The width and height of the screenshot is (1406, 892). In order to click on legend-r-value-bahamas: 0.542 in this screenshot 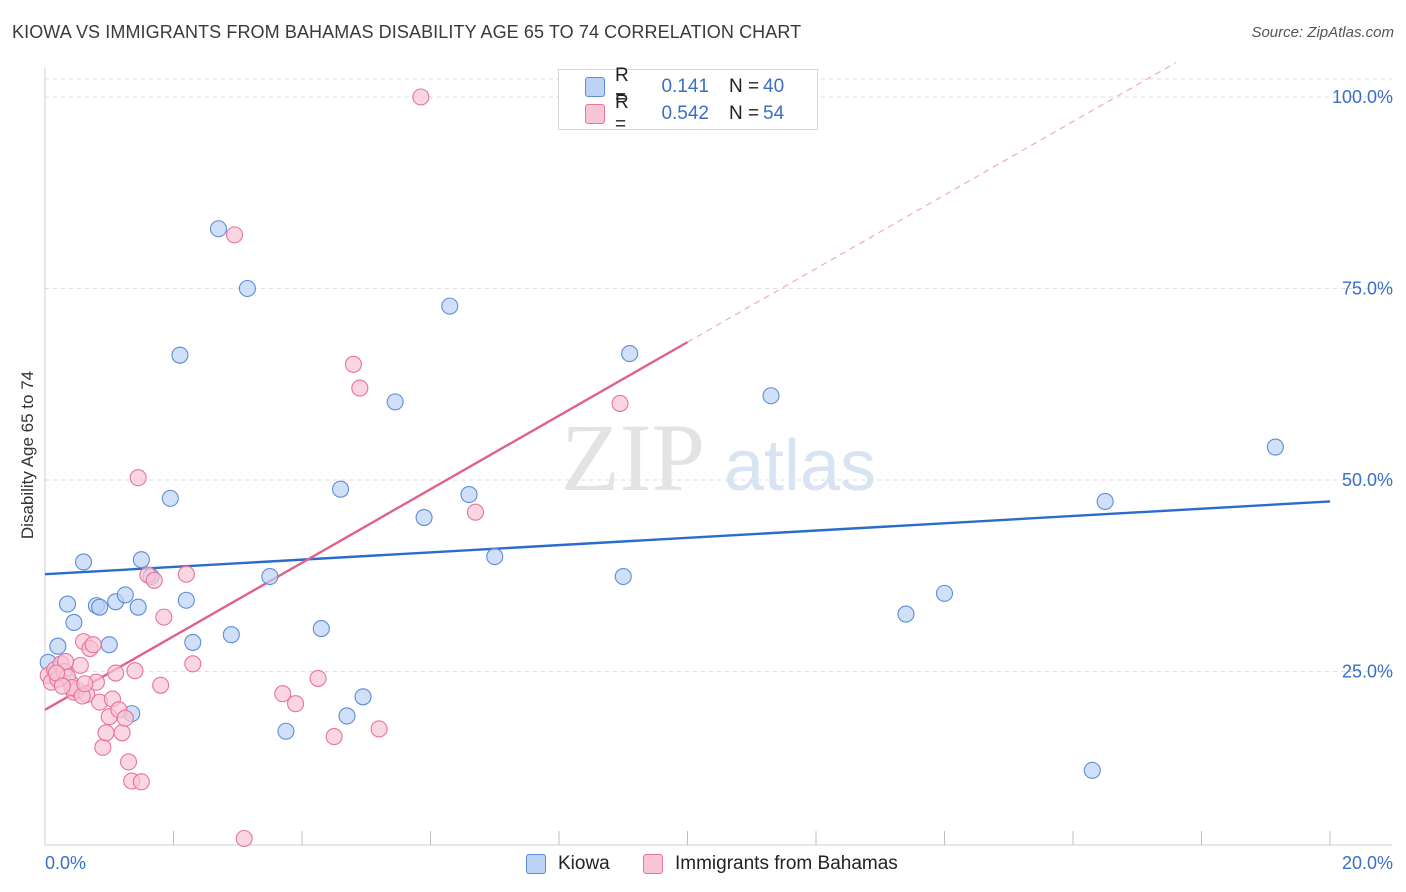, I will do `click(685, 113)`.